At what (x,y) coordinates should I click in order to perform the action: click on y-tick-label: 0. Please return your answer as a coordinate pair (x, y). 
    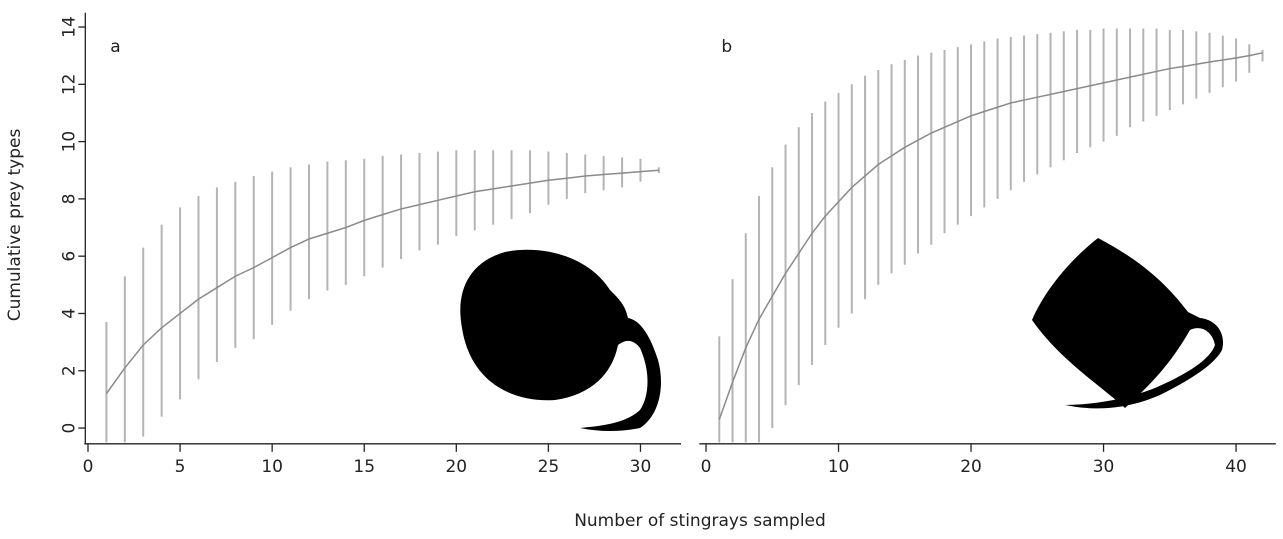
    Looking at the image, I should click on (69, 428).